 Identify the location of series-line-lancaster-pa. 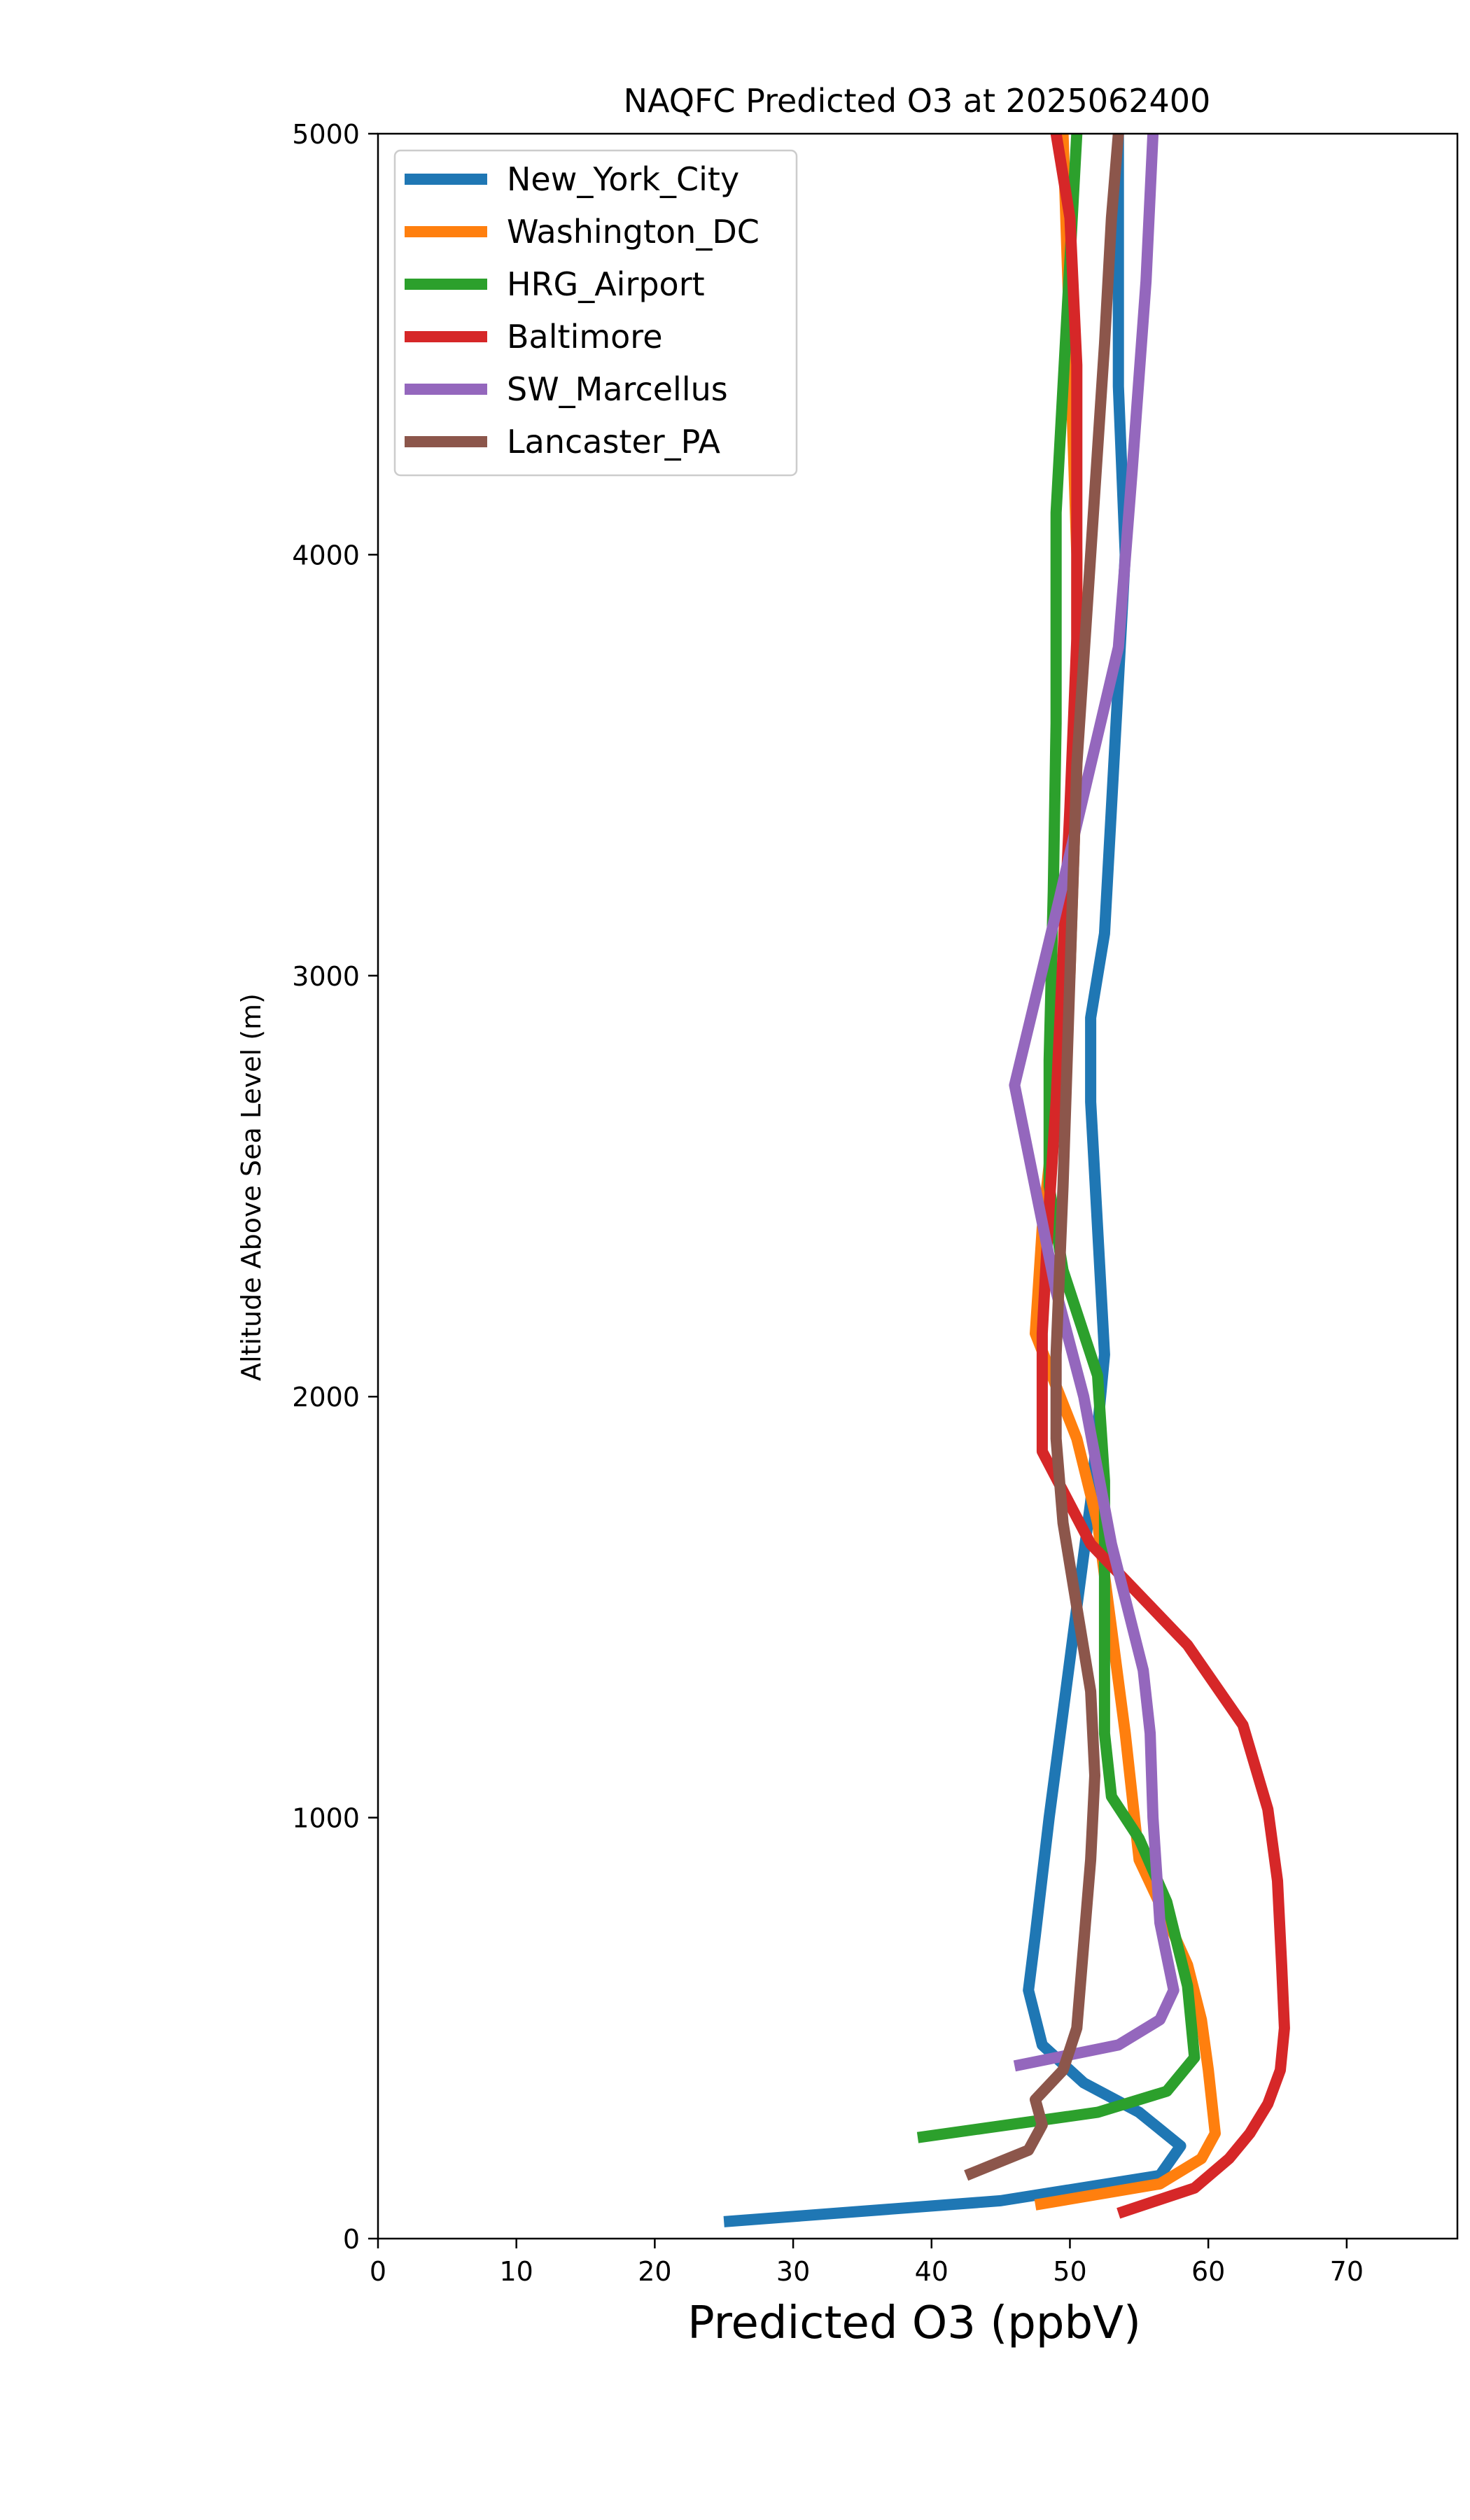
(1044, 1157).